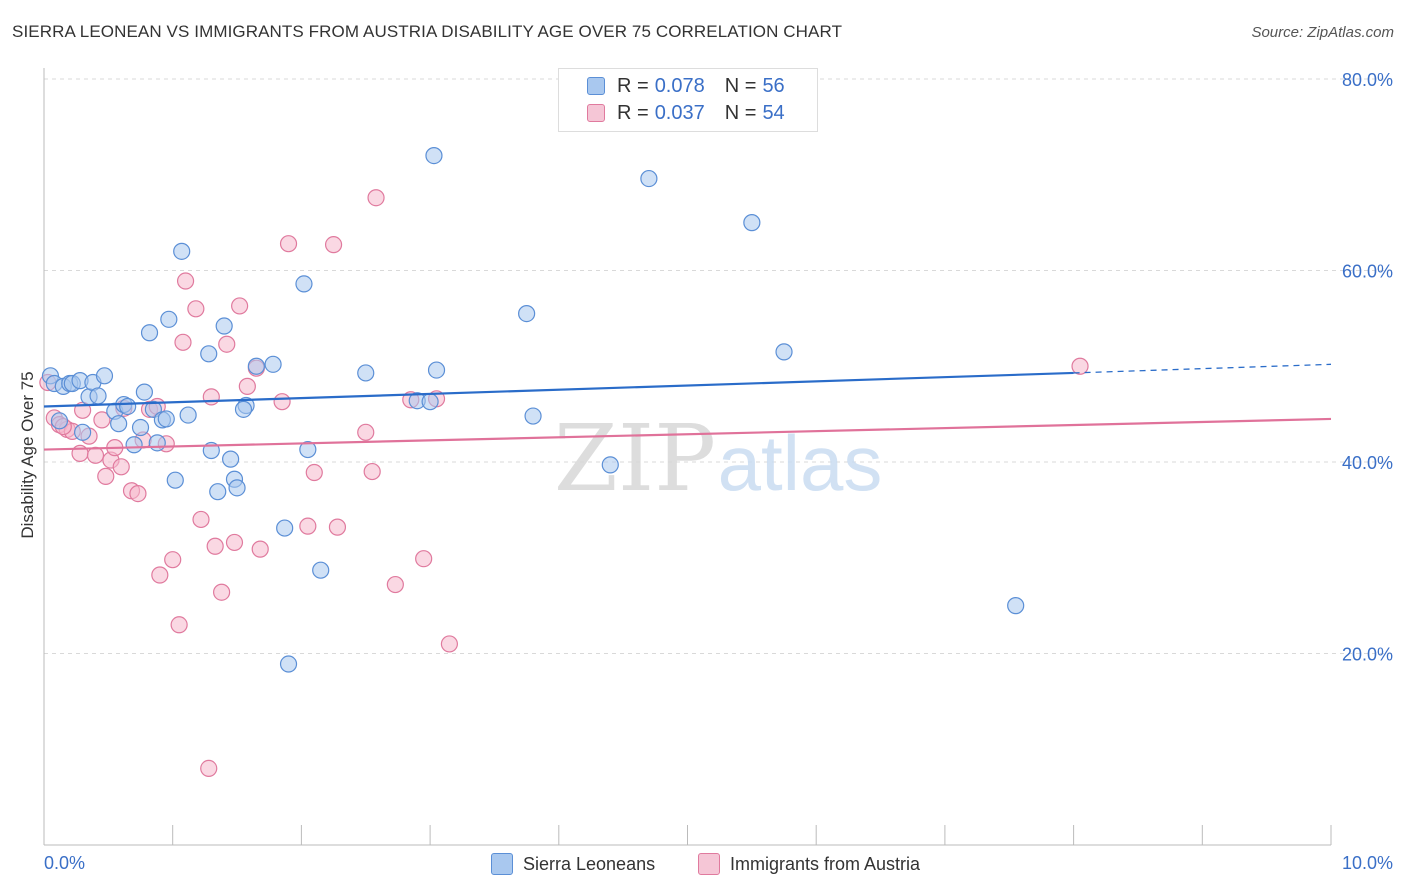 The height and width of the screenshot is (892, 1406). I want to click on correlation-legend: R = 0.078 N = 56 R = 0.037 N = 54, so click(688, 100).